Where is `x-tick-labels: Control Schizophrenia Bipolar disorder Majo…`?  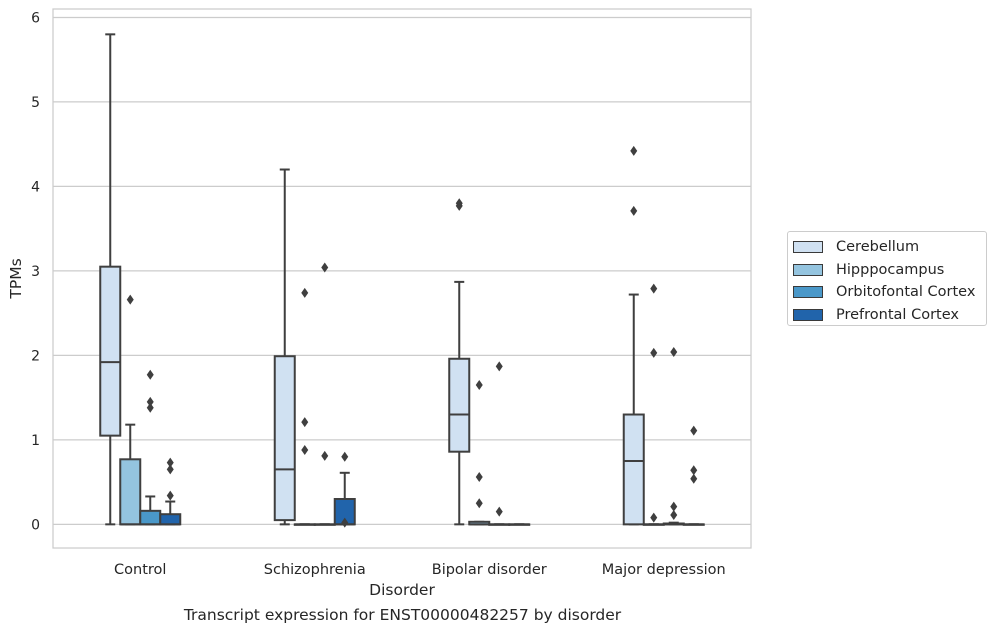 x-tick-labels: Control Schizophrenia Bipolar disorder Majo… is located at coordinates (420, 570).